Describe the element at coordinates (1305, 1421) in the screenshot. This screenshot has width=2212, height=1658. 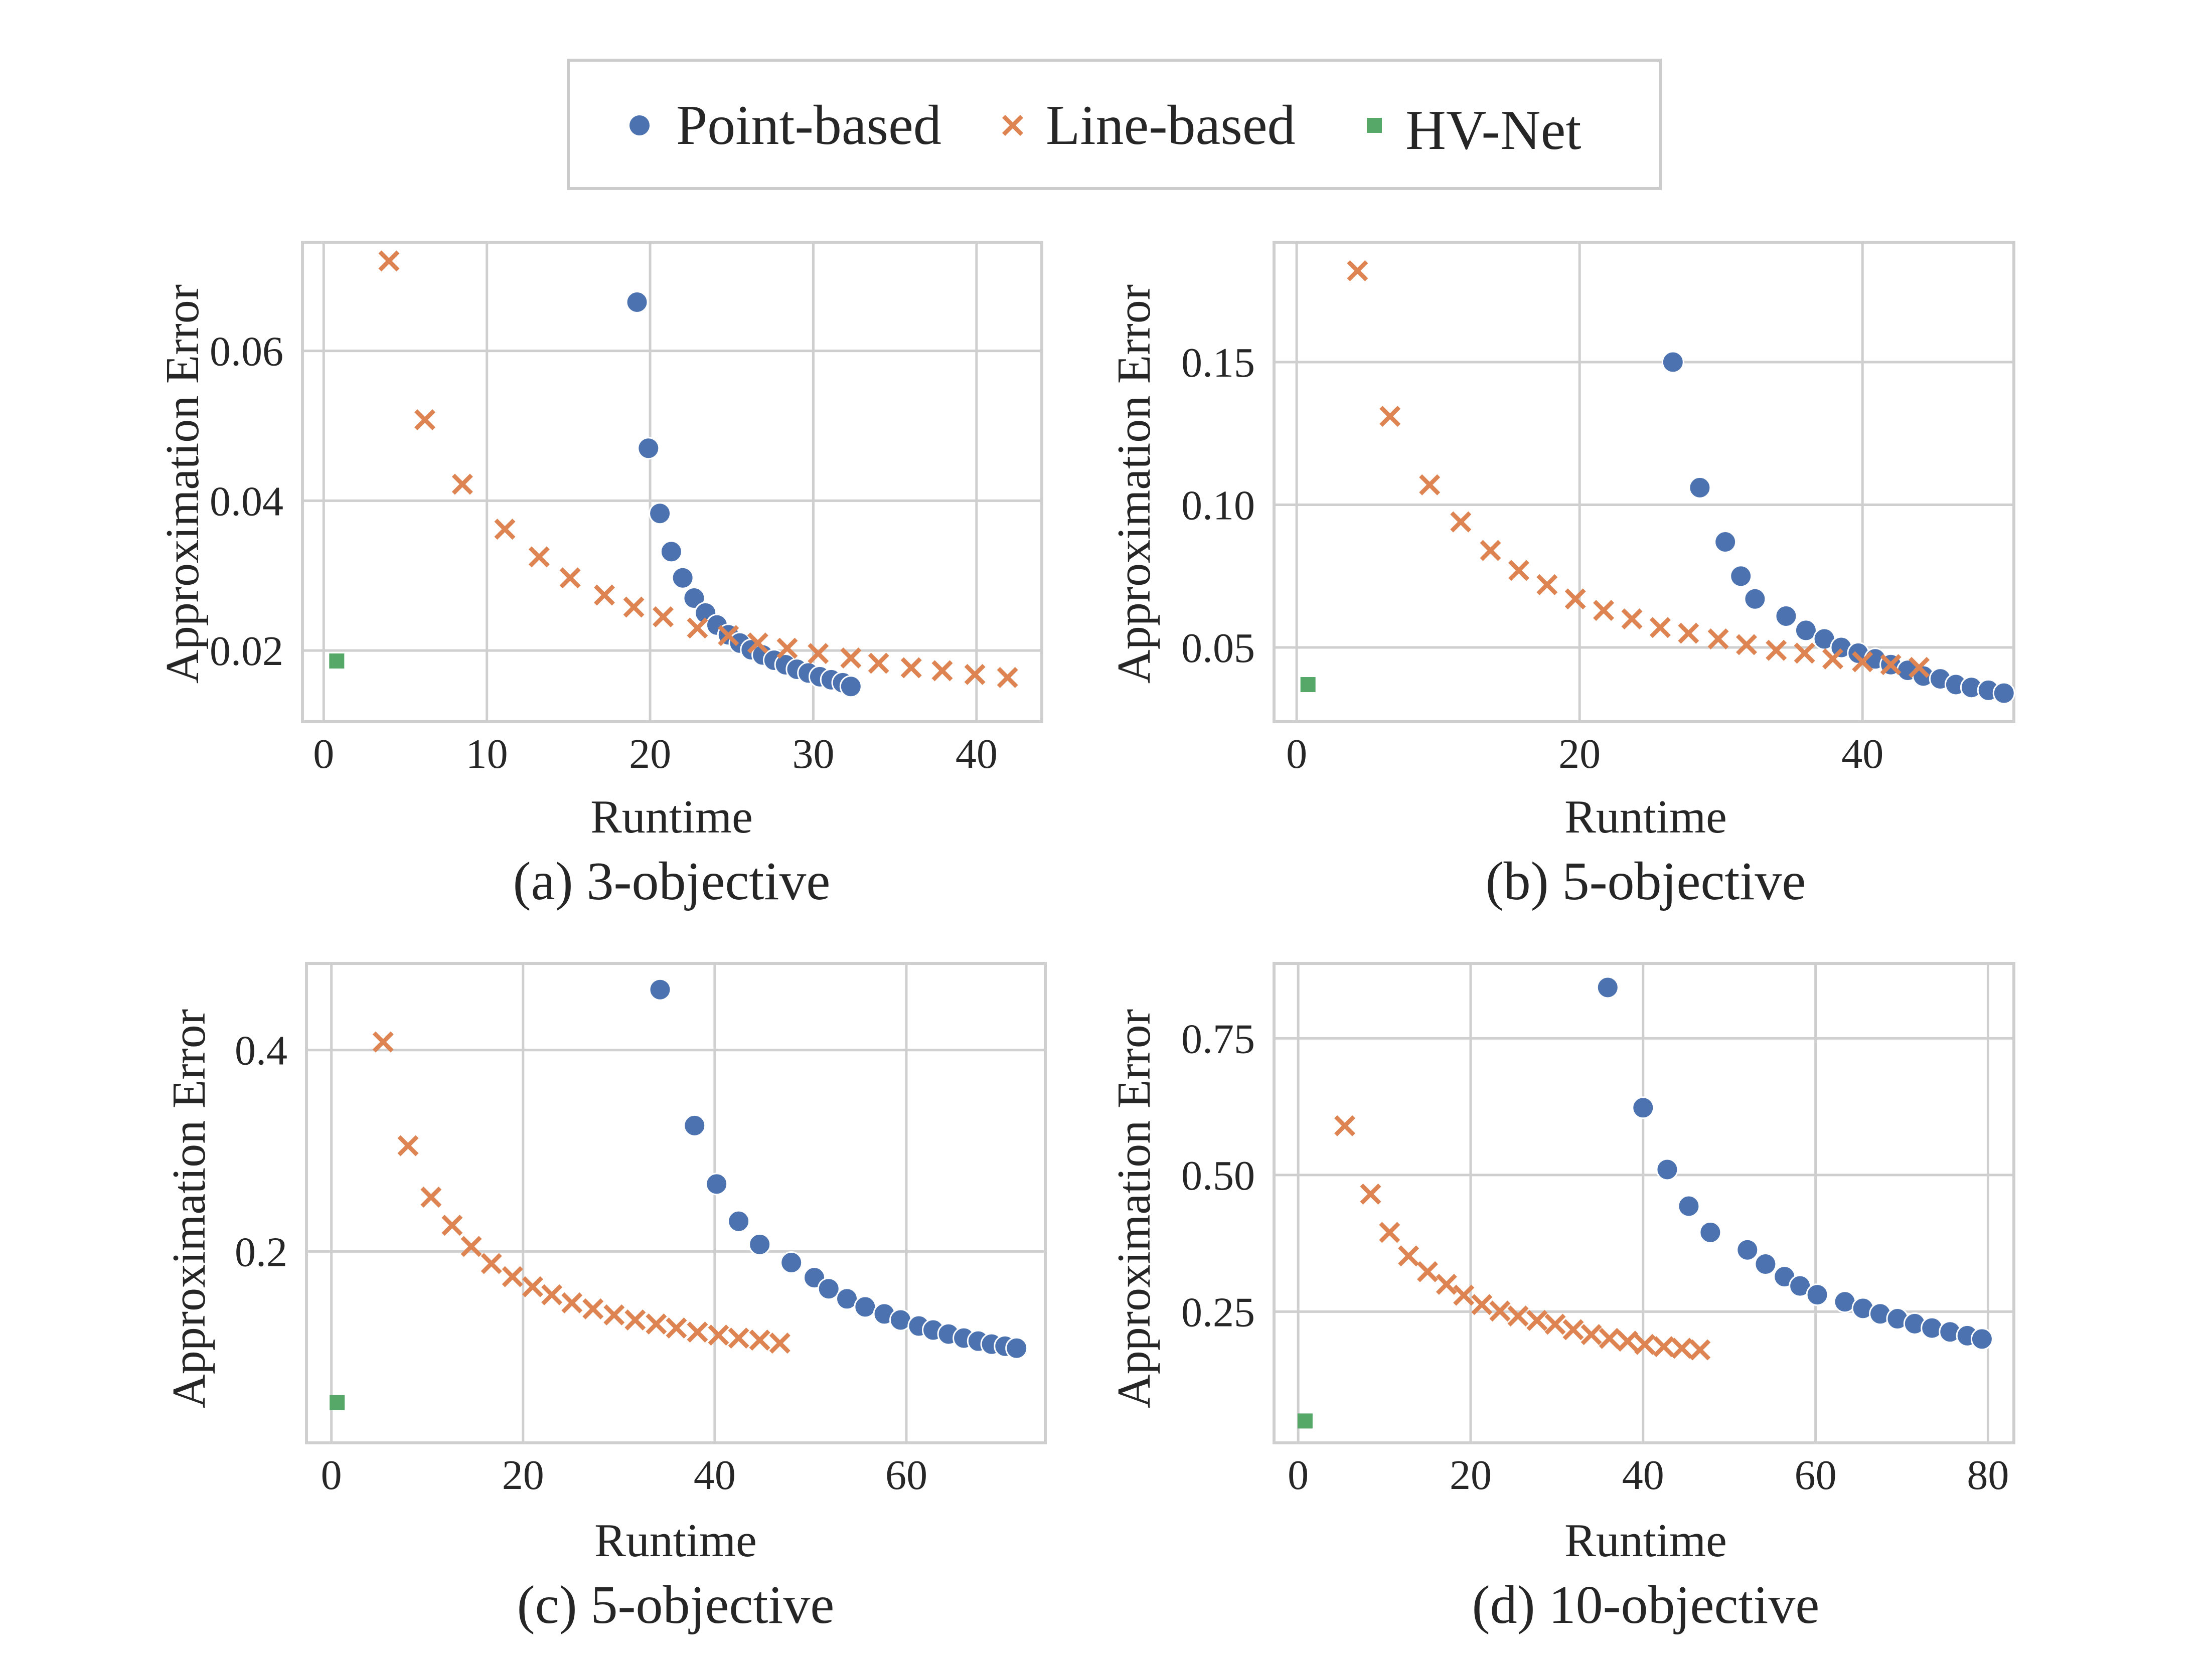
I see `panel-d-hv-net-point` at that location.